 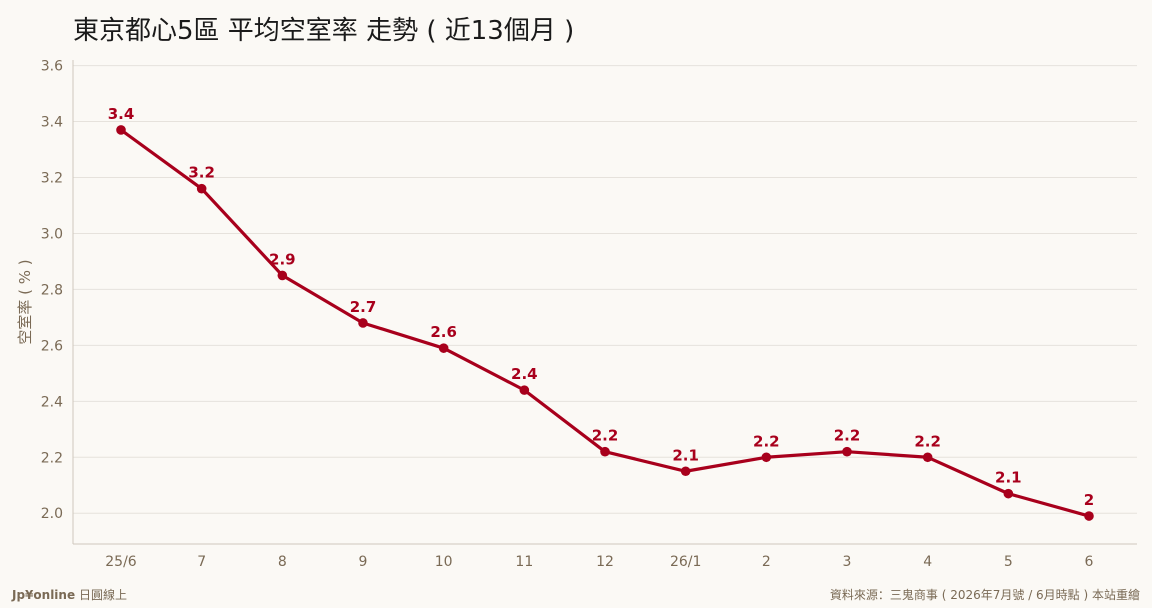 I want to click on chart-title: 東京都心5區 平均空室率 走勢 ( 近13個月 ), so click(x=324, y=31).